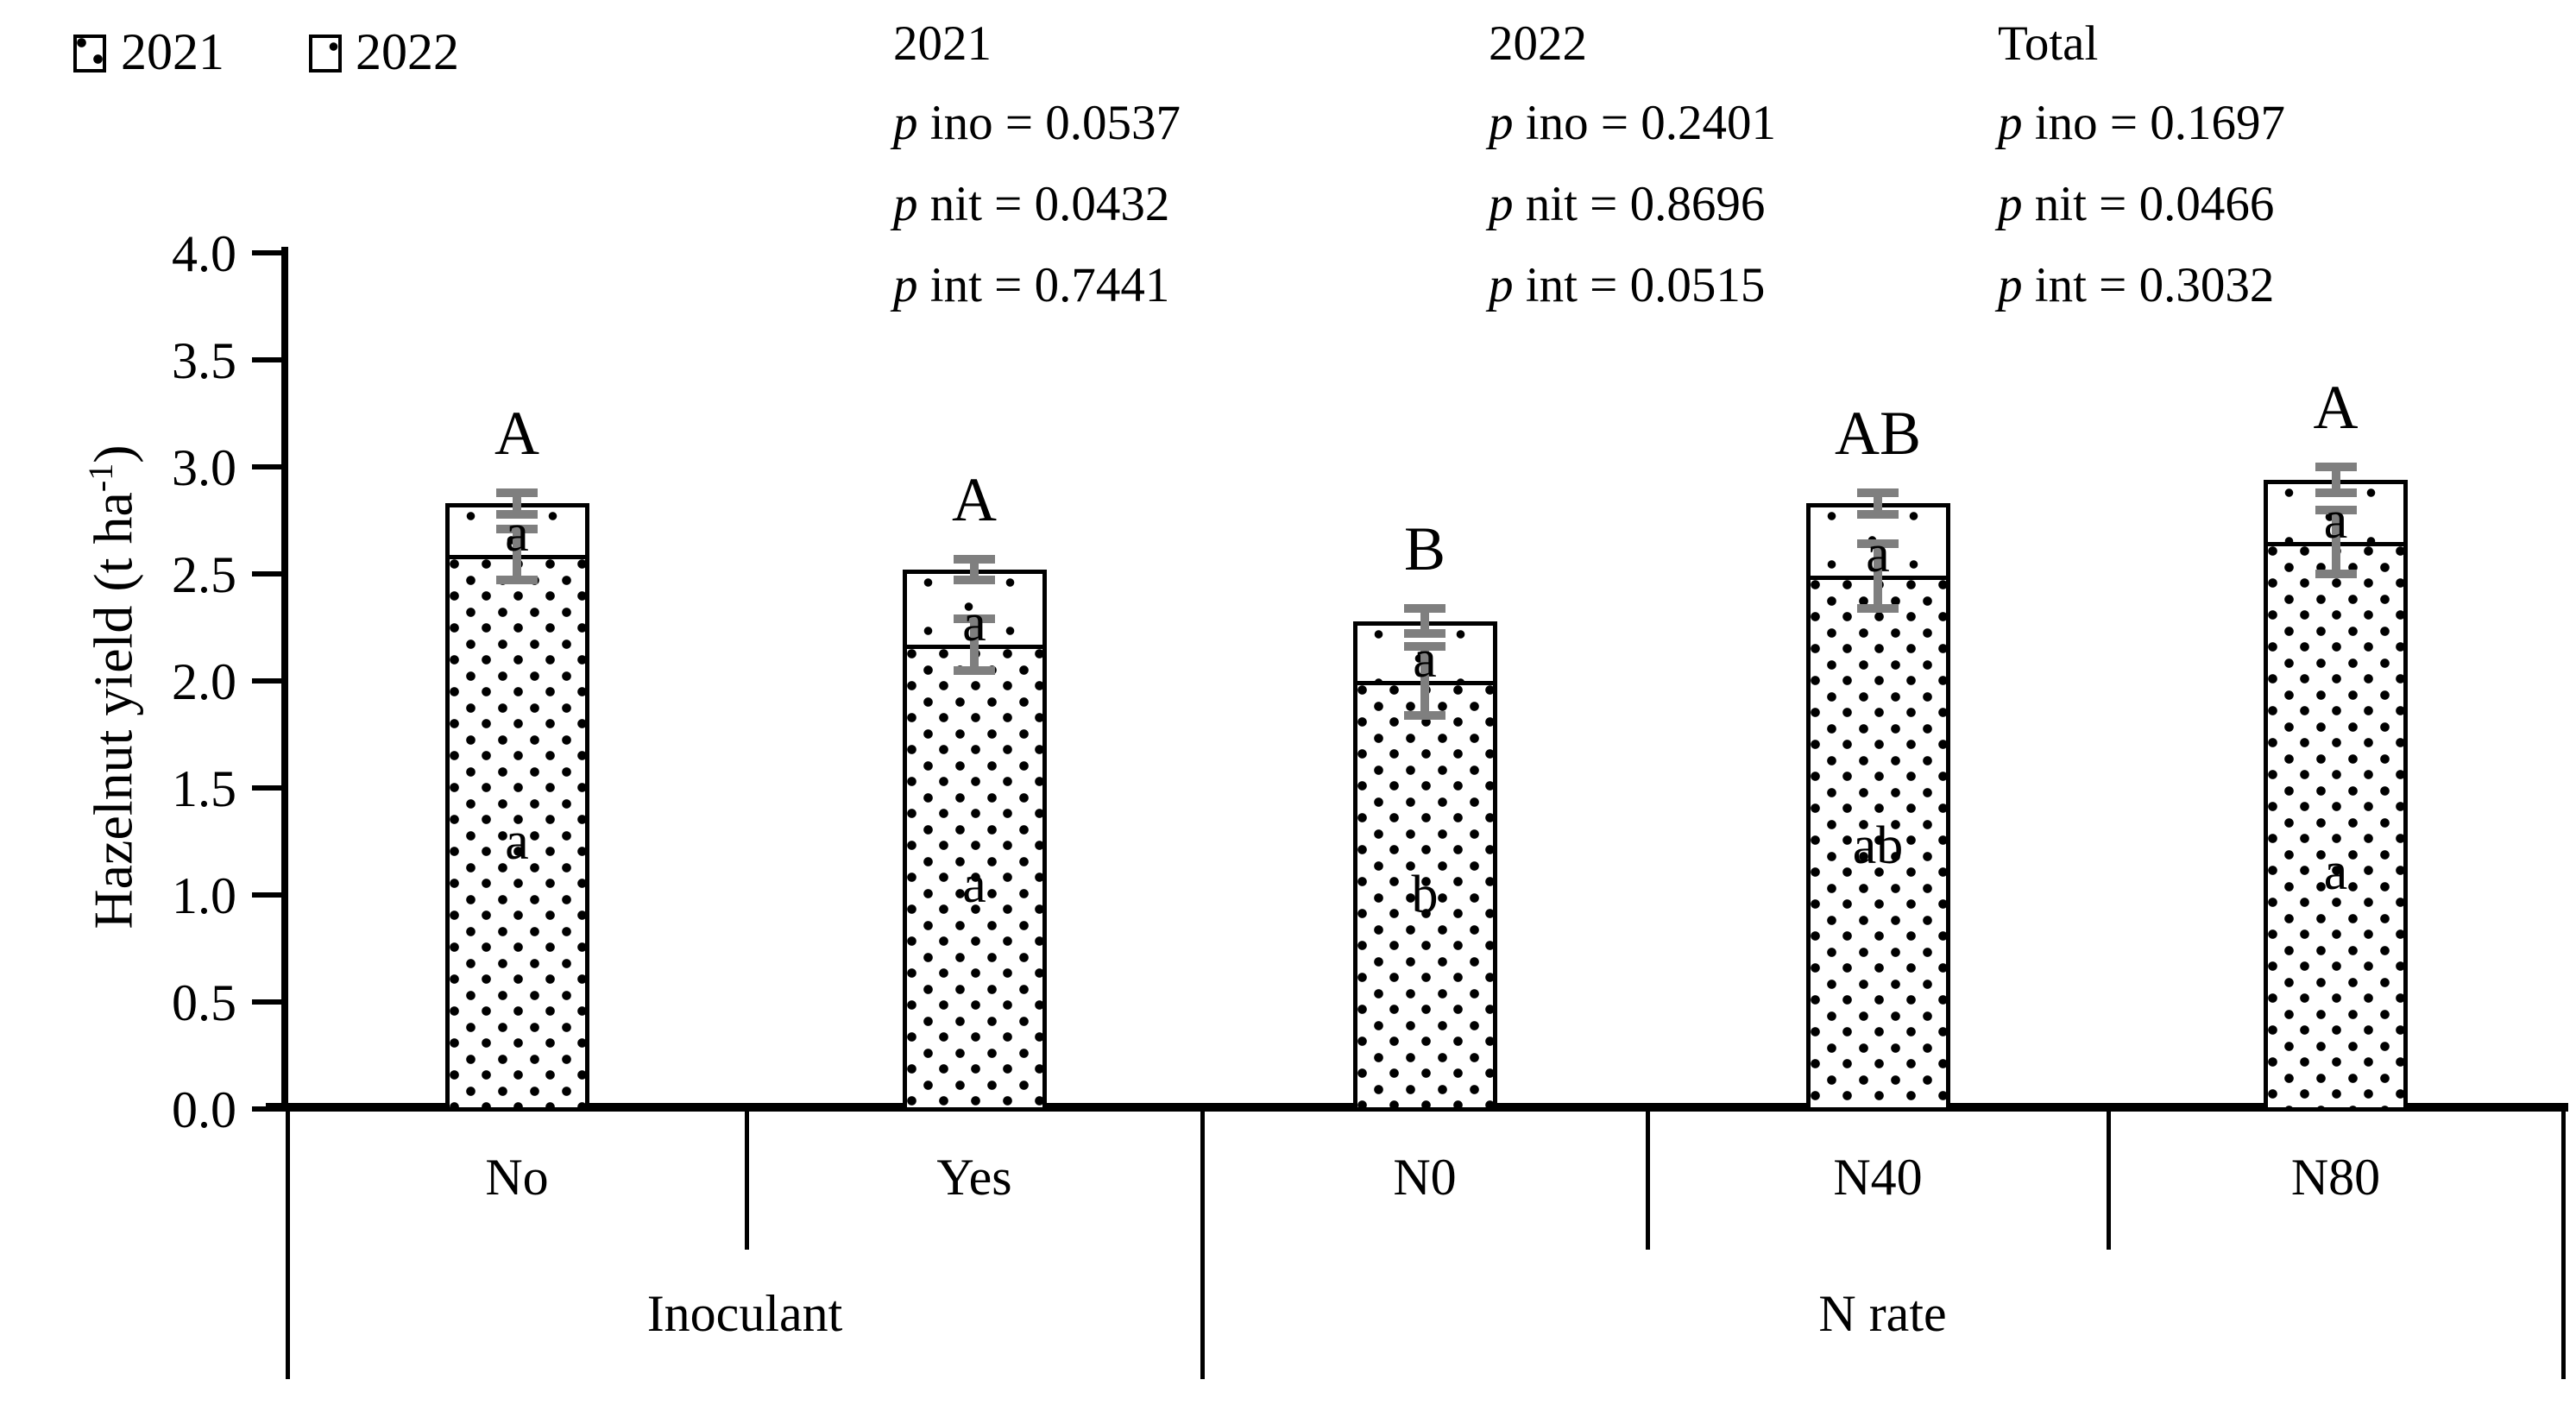  Describe the element at coordinates (1627, 204) in the screenshot. I see `stats-line: p nit = 0.8696` at that location.